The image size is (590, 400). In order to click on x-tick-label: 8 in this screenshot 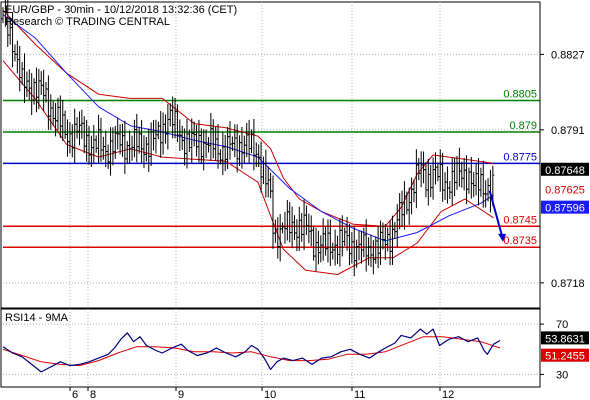, I will do `click(93, 394)`.